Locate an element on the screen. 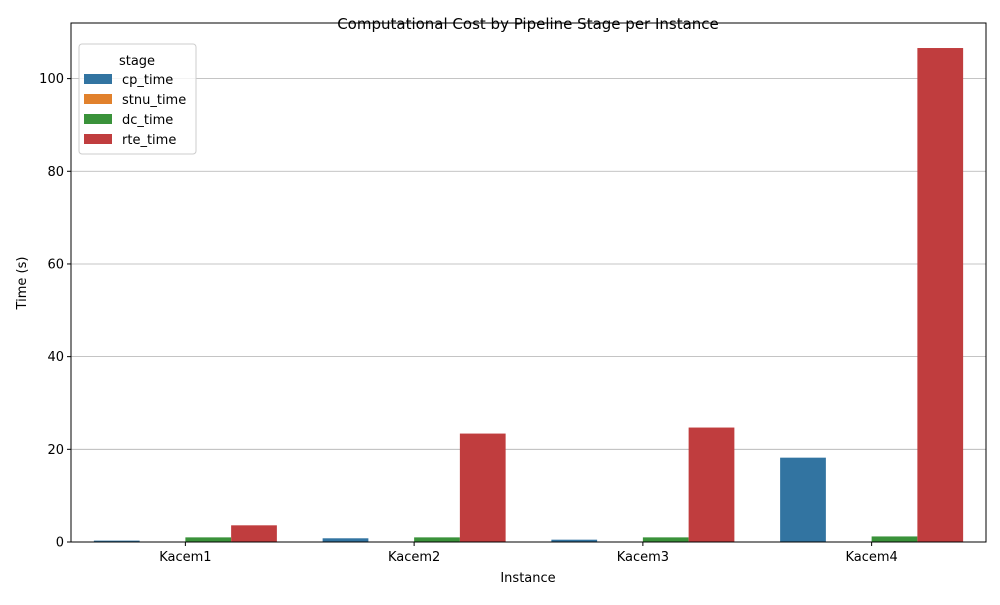 This screenshot has height=605, width=1000. legend-label-cp_time: cp_time is located at coordinates (147, 80).